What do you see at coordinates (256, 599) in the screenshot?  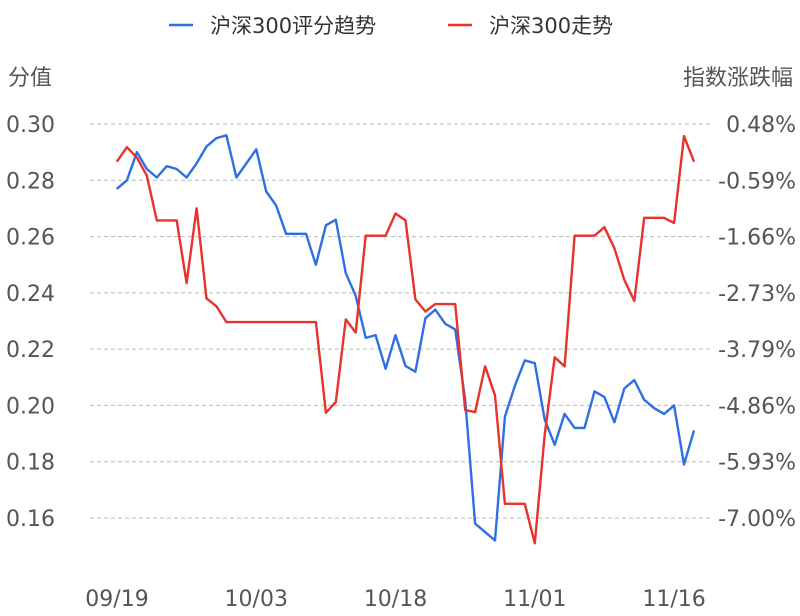 I see `x-tick-label: 10/03` at bounding box center [256, 599].